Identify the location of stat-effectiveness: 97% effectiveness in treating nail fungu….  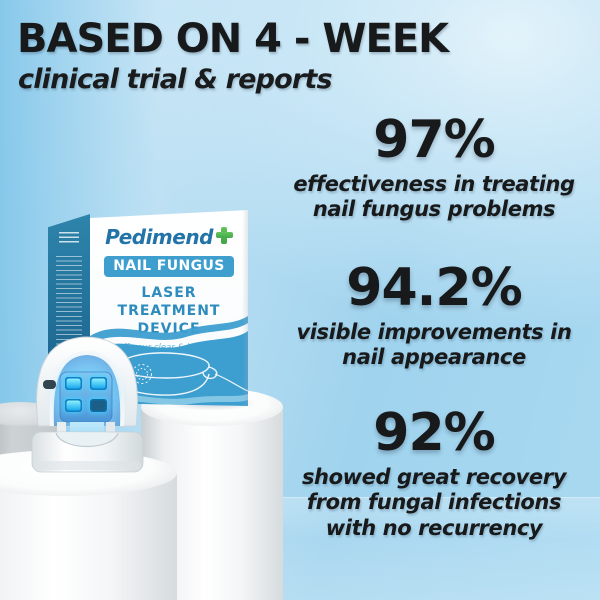
(434, 168).